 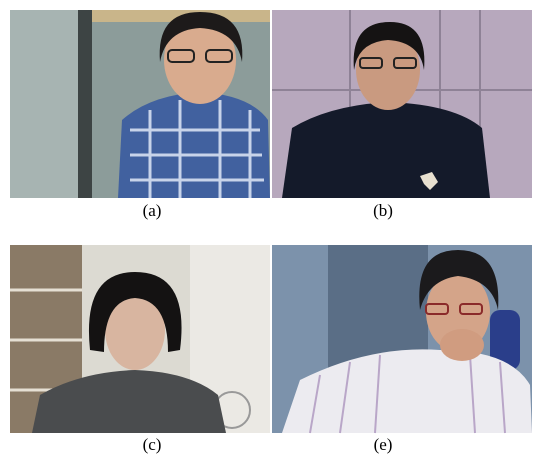 I want to click on dark-shirt, so click(x=386, y=150).